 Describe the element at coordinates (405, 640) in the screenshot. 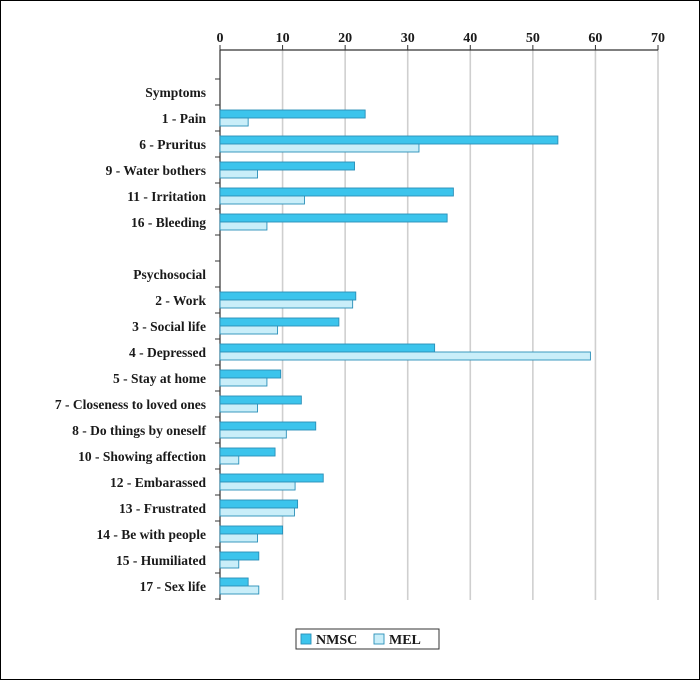

I see `legend-label-mel: MEL` at that location.